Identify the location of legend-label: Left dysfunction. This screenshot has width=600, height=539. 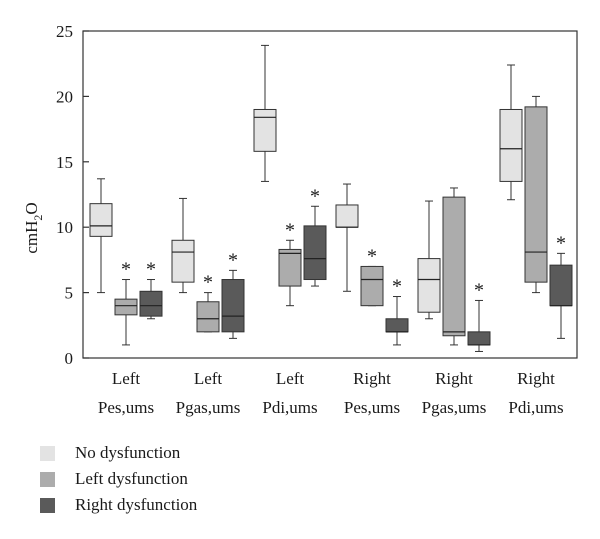
(131, 478).